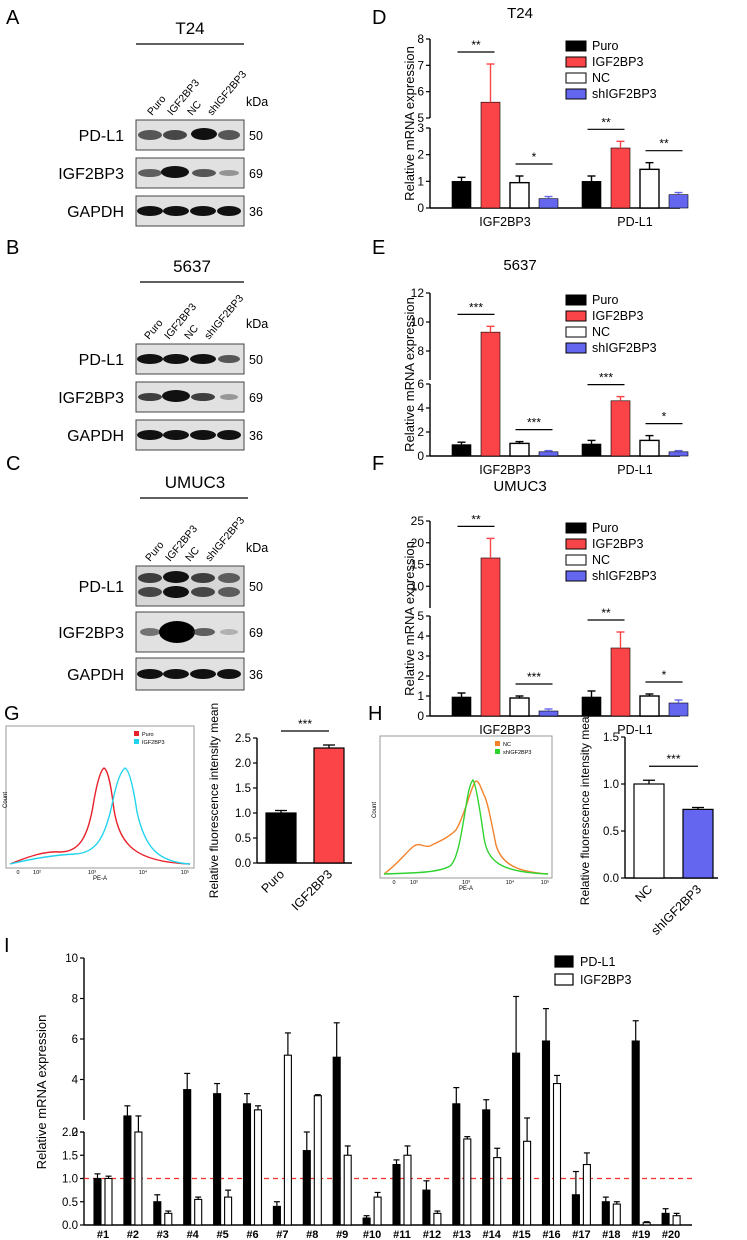 The width and height of the screenshot is (747, 1240). Describe the element at coordinates (677, 910) in the screenshot. I see `x-tick-label: shIGF2BP3` at that location.